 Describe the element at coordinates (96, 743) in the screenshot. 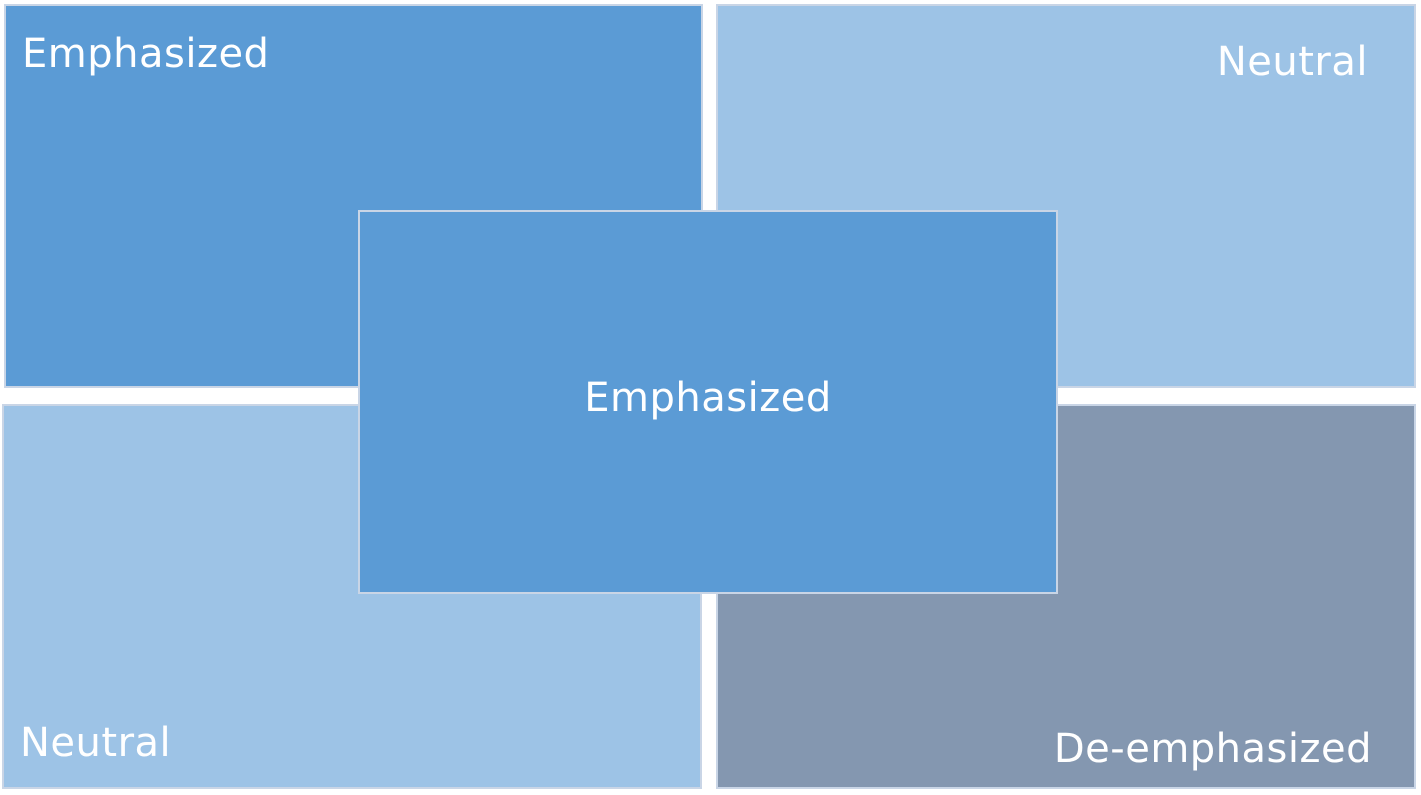

I see `quadrant-bottom-left-label: Neutral` at that location.